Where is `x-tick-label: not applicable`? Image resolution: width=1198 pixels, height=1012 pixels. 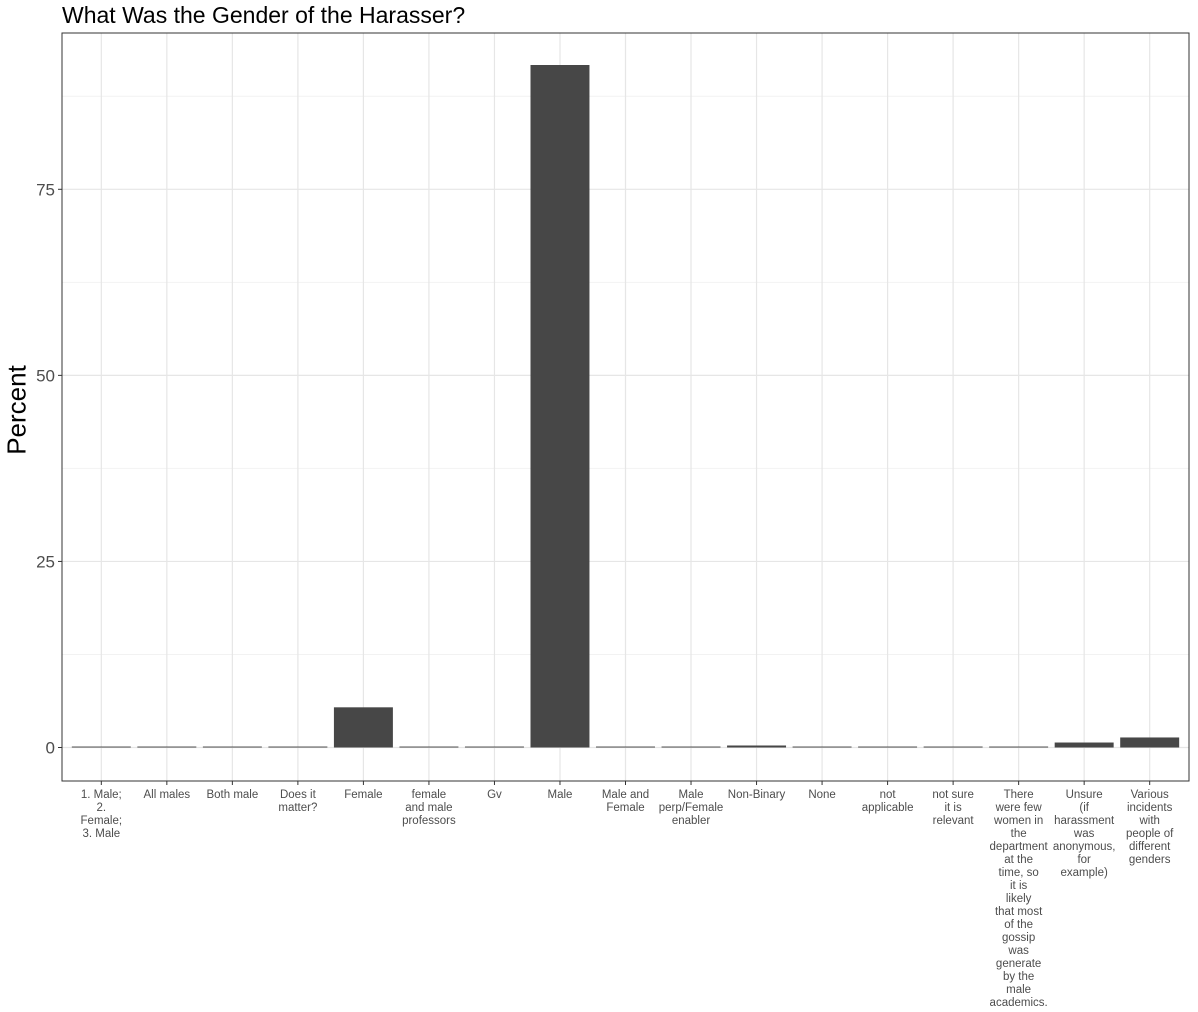
x-tick-label: not applicable is located at coordinates (888, 801).